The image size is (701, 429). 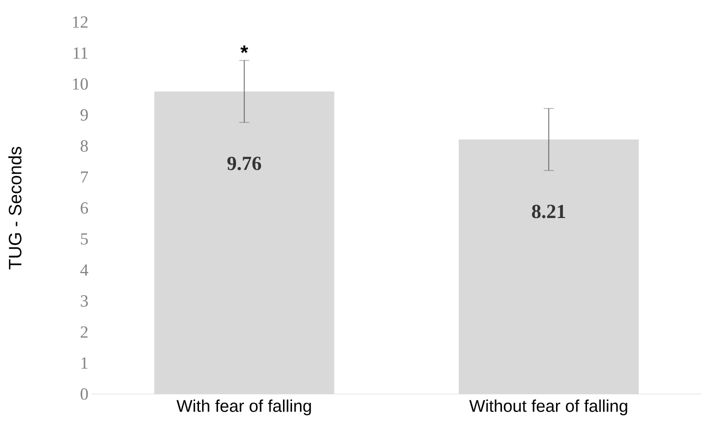 I want to click on y-tick-label: 11, so click(x=81, y=53).